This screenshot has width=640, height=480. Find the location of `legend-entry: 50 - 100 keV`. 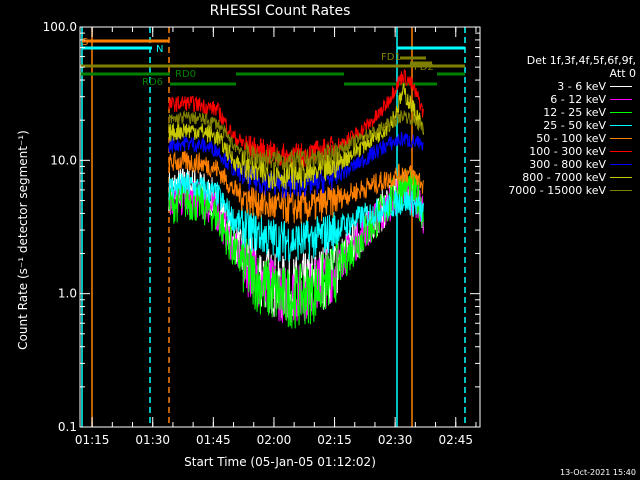

legend-entry: 50 - 100 keV is located at coordinates (560, 138).